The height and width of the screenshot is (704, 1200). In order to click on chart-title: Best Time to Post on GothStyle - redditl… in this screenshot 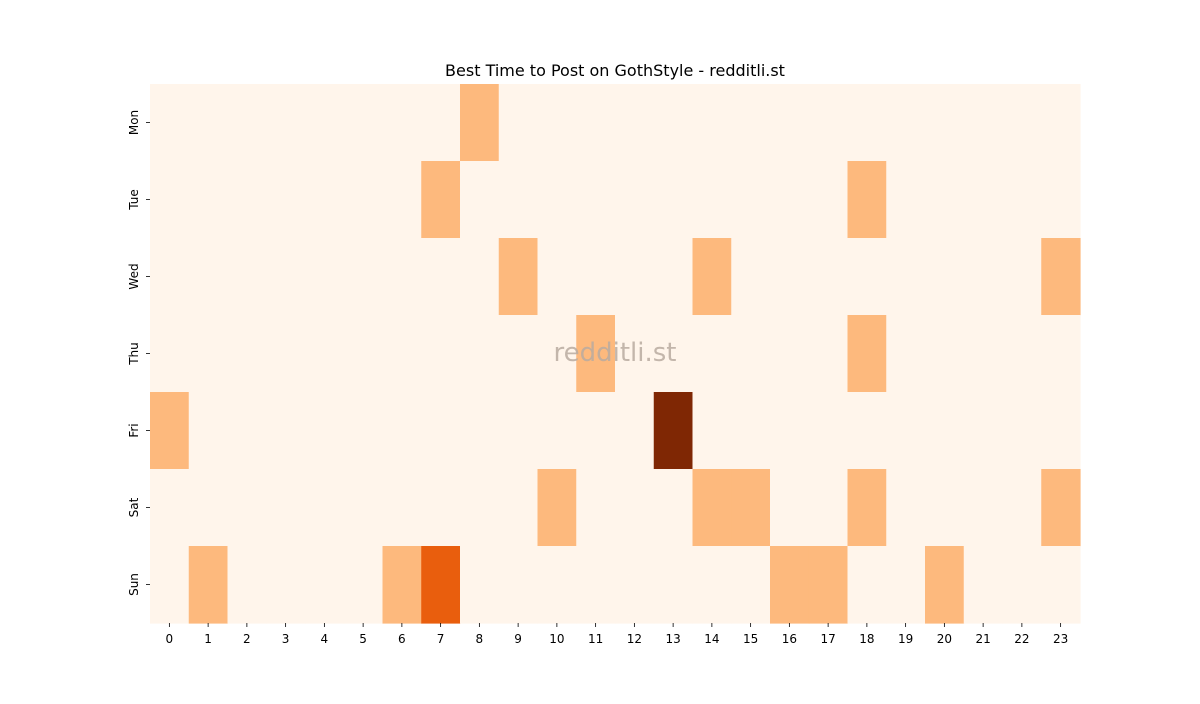, I will do `click(615, 70)`.